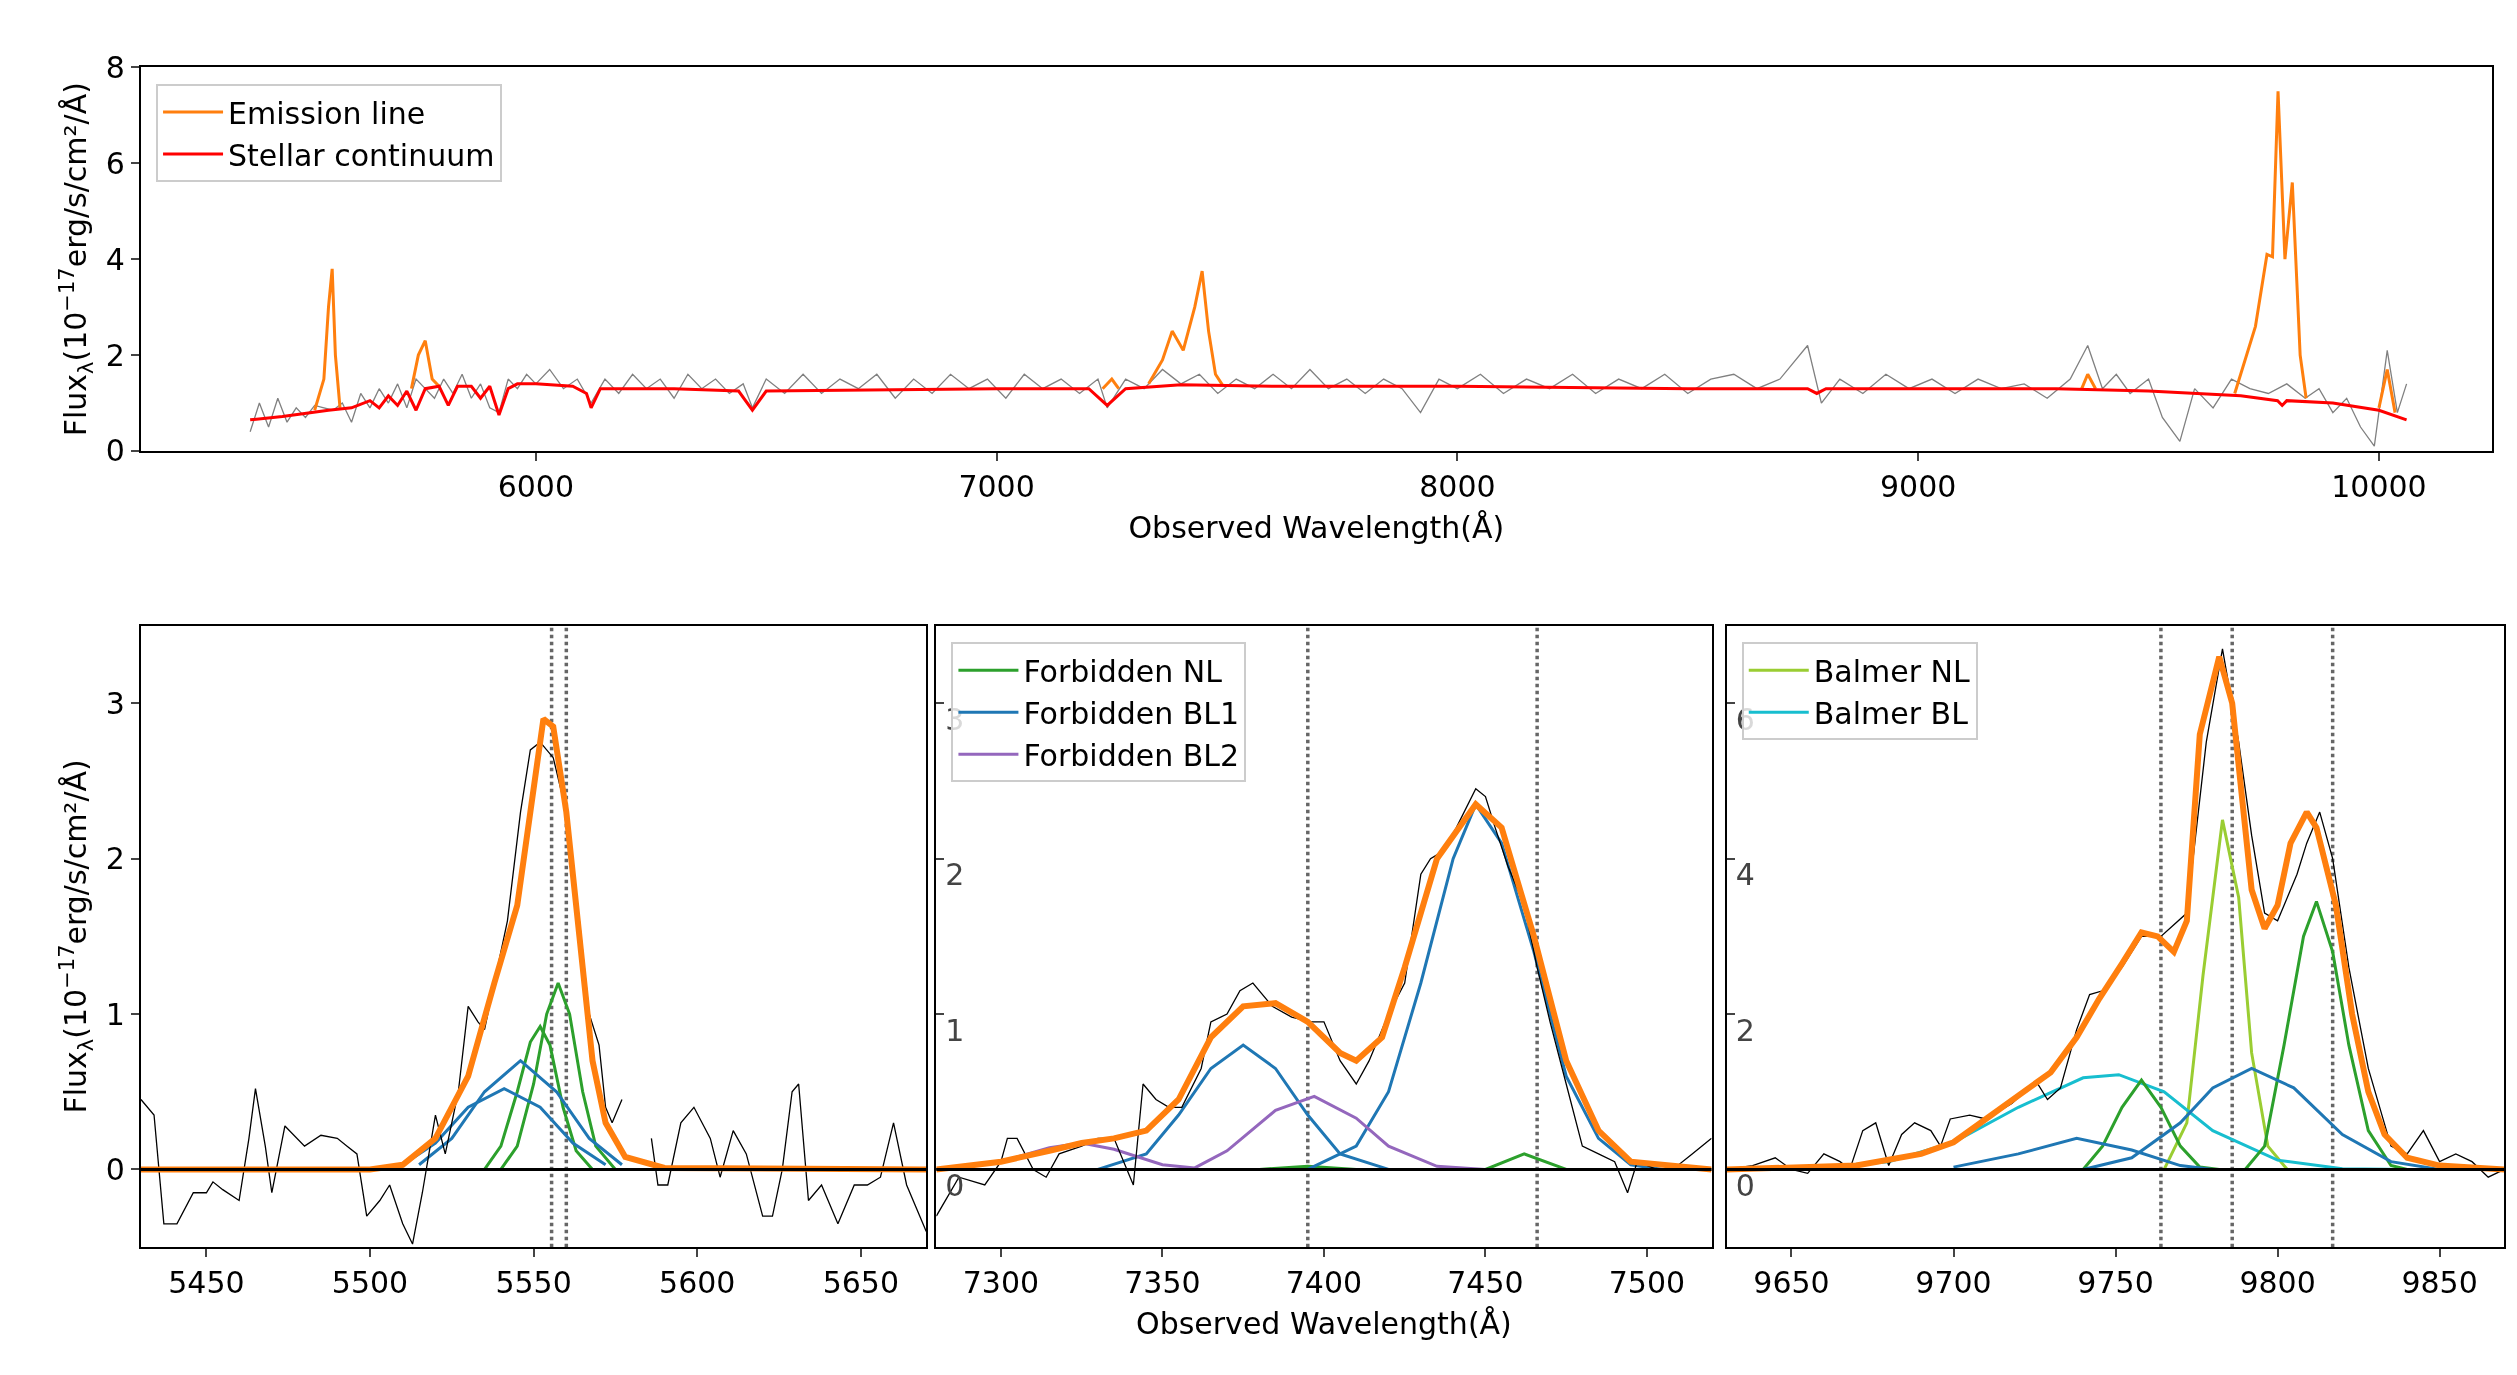  I want to click on x-tick-label: 9850, so click(2439, 1283).